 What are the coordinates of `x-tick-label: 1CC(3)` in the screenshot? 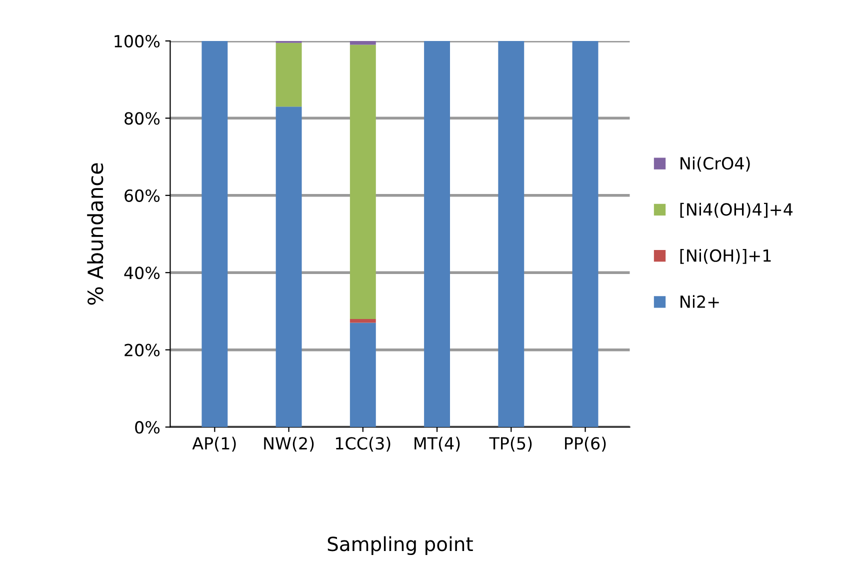 It's located at (363, 444).